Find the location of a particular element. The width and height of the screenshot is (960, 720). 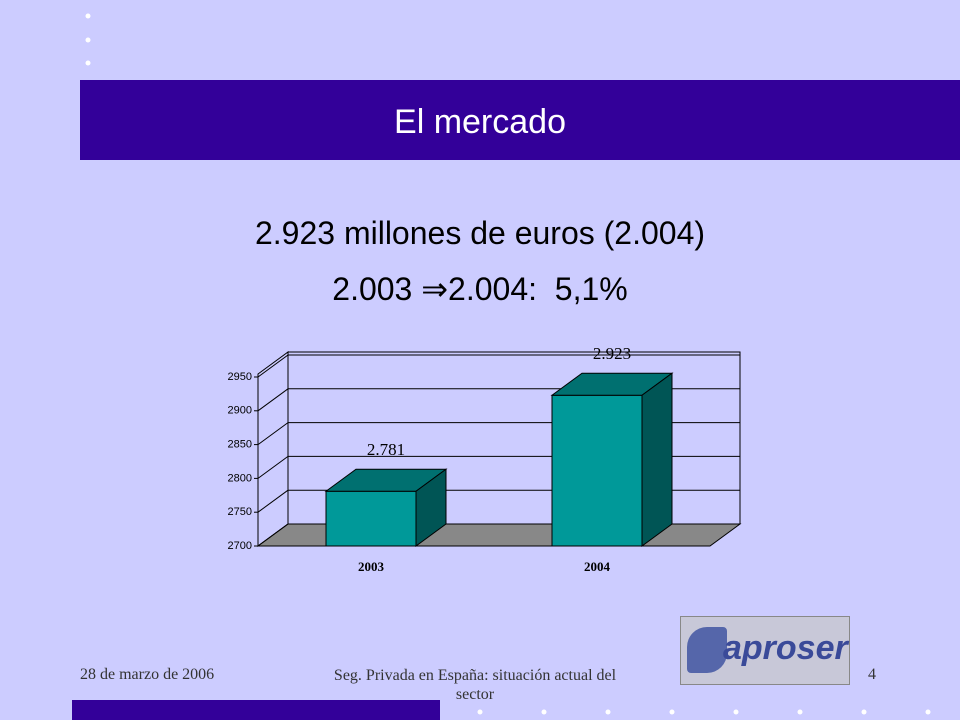

logo-mark is located at coordinates (707, 650).